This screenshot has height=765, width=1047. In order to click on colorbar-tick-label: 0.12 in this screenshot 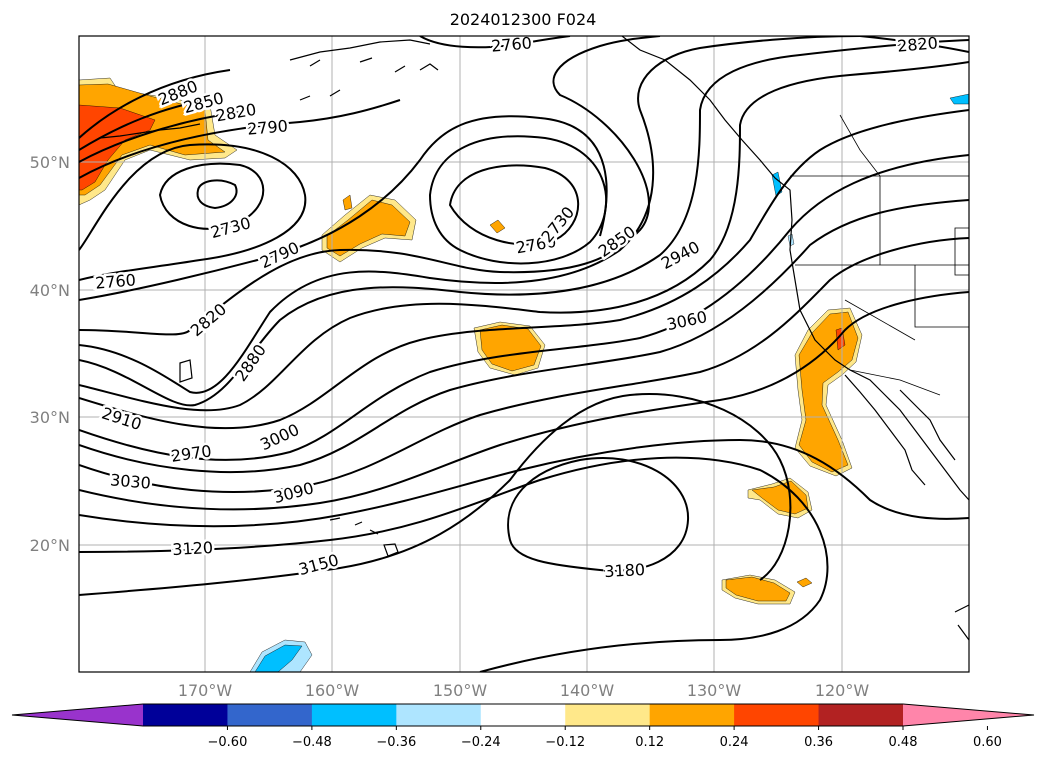, I will do `click(649, 742)`.